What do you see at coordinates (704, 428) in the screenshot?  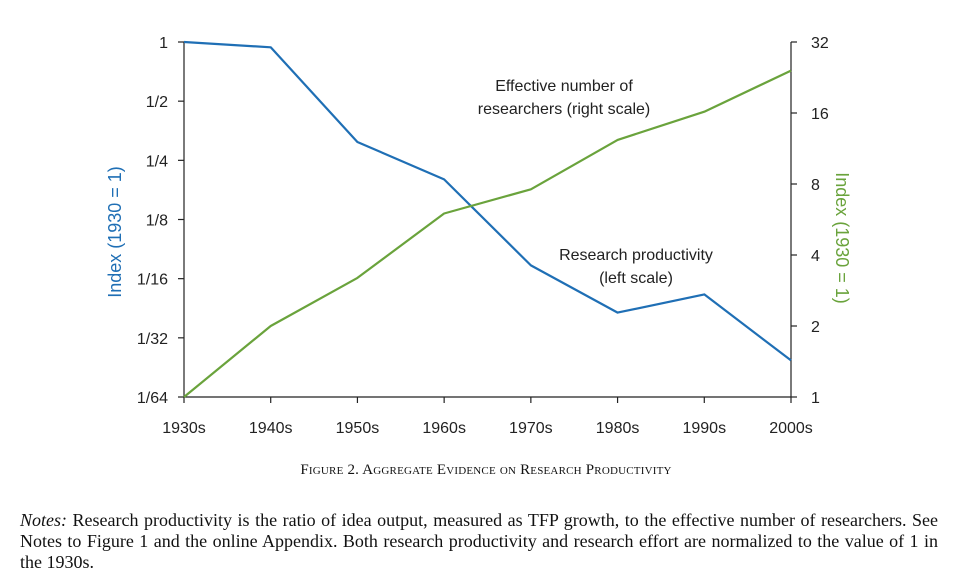 I see `x-tick-label: 1990s` at bounding box center [704, 428].